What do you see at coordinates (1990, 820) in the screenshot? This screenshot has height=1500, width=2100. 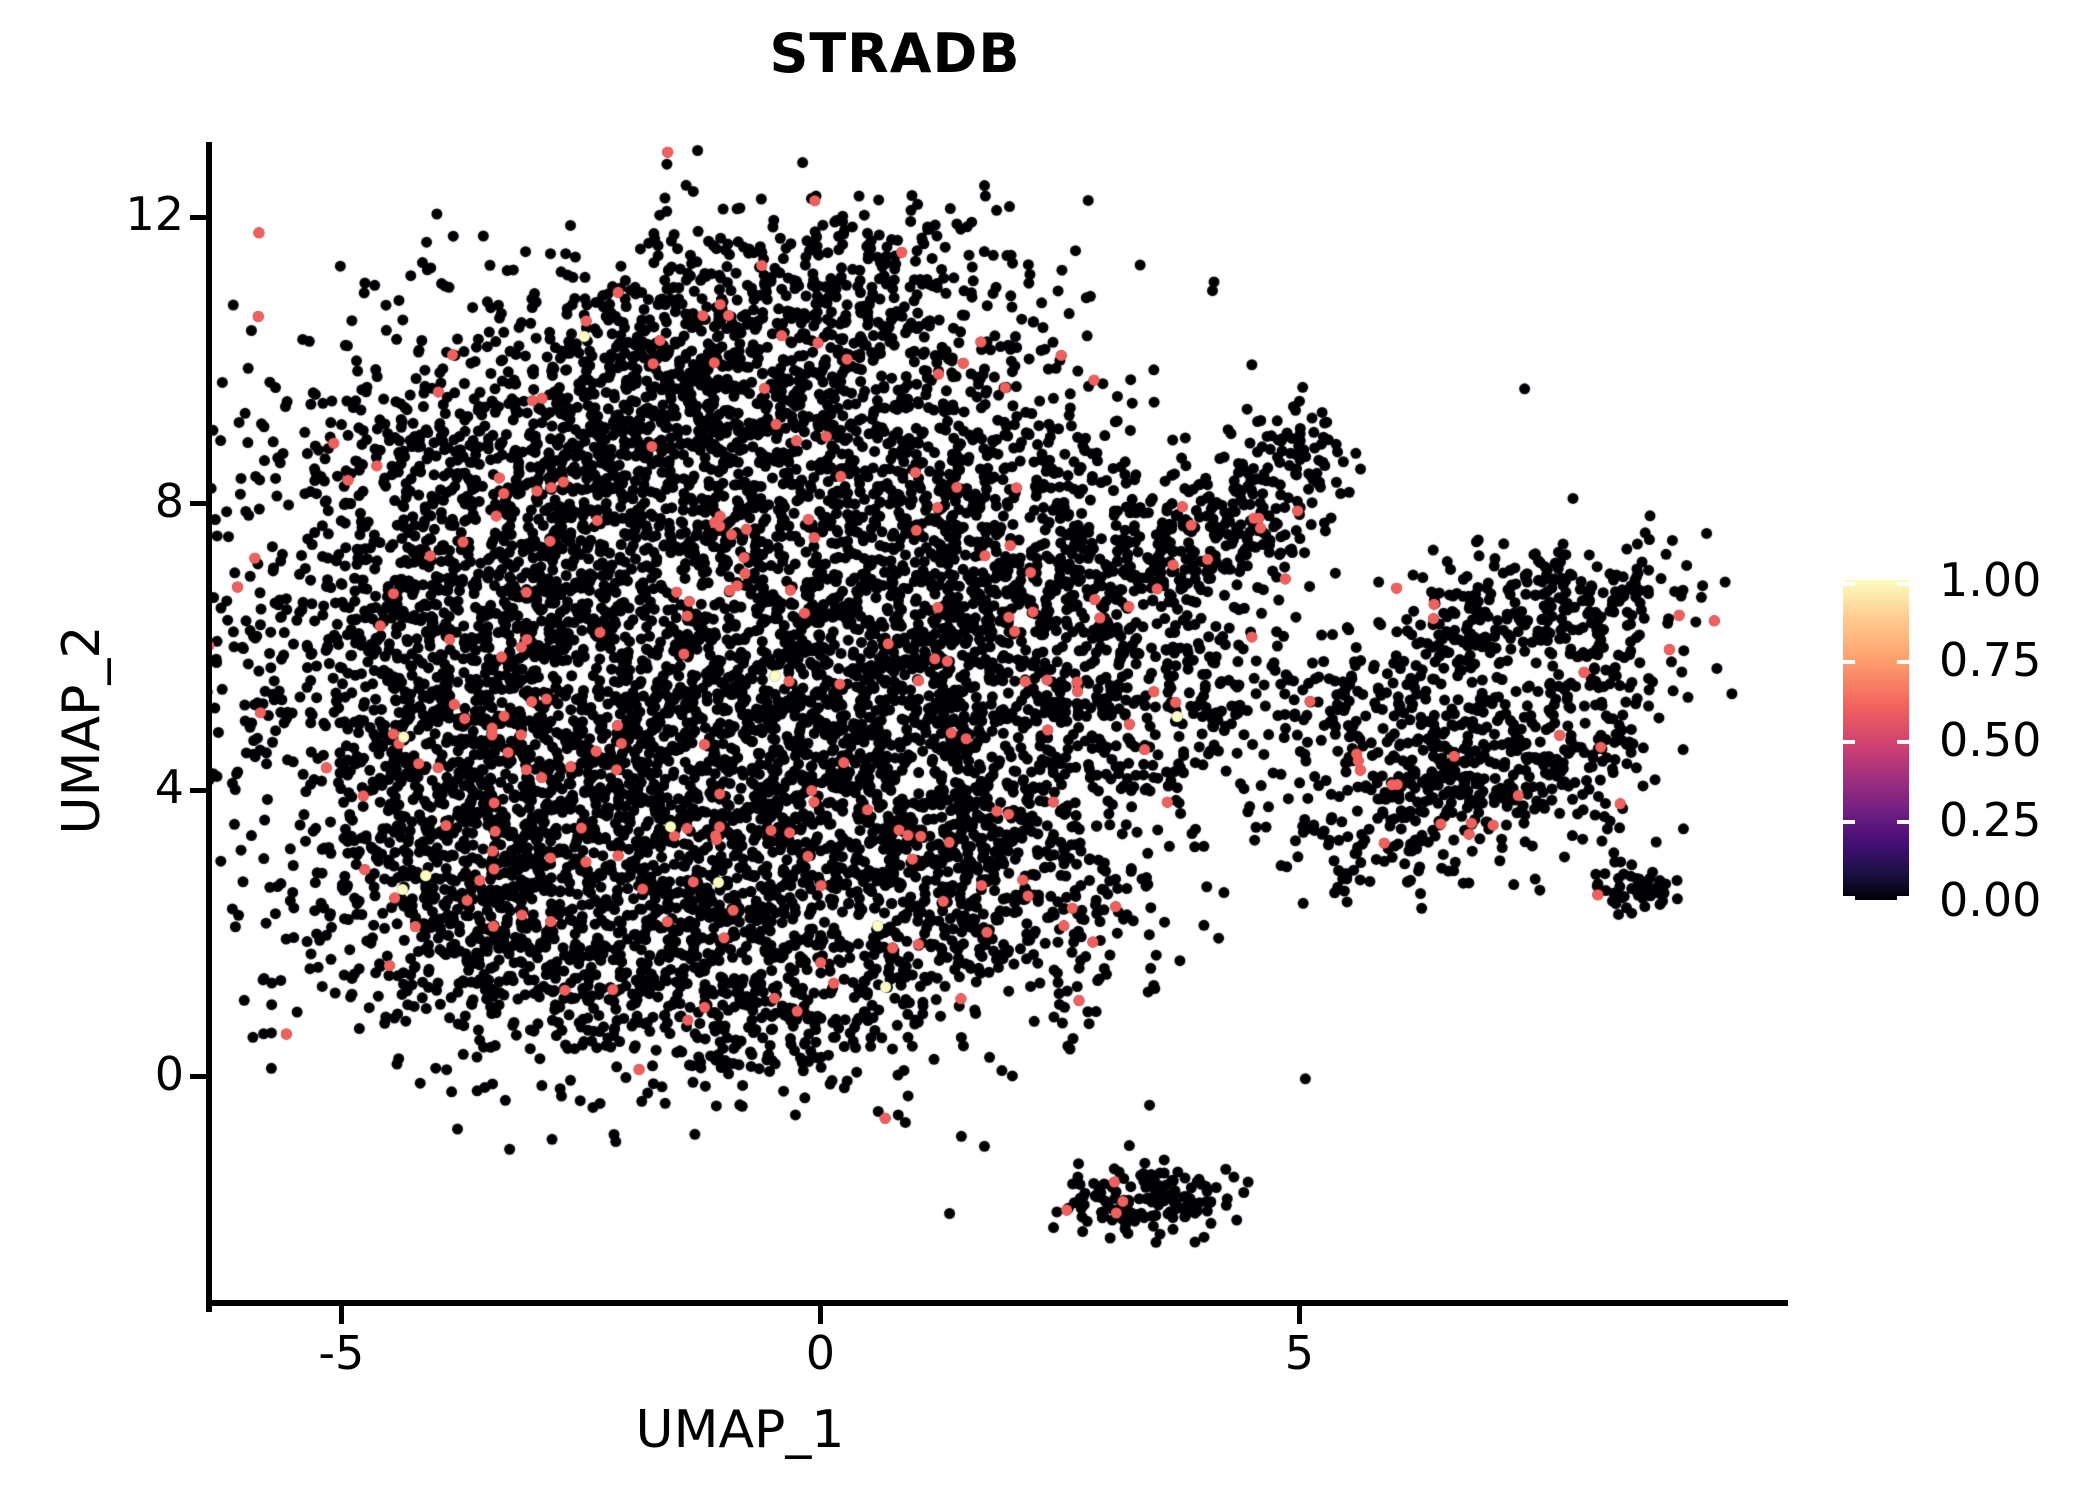 I see `colorbar-tick-label: 0.25` at bounding box center [1990, 820].